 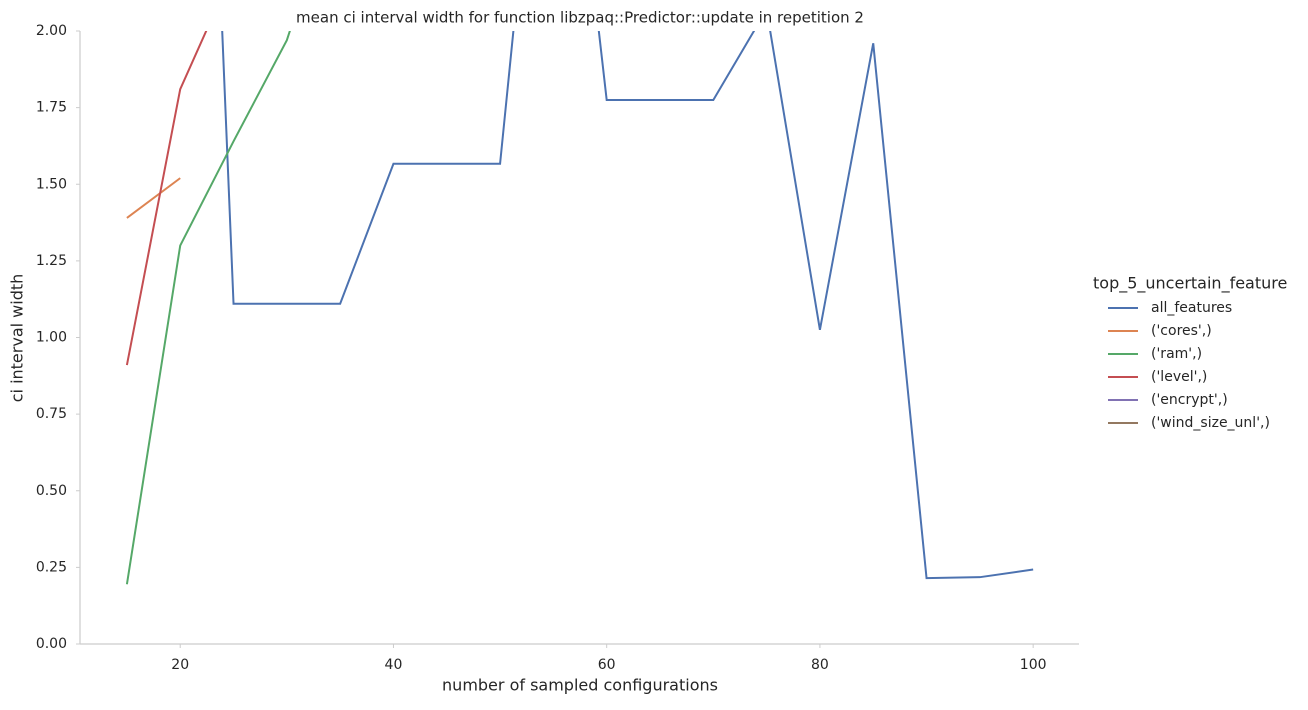 I want to click on legend-label: ('cores',), so click(x=1181, y=331).